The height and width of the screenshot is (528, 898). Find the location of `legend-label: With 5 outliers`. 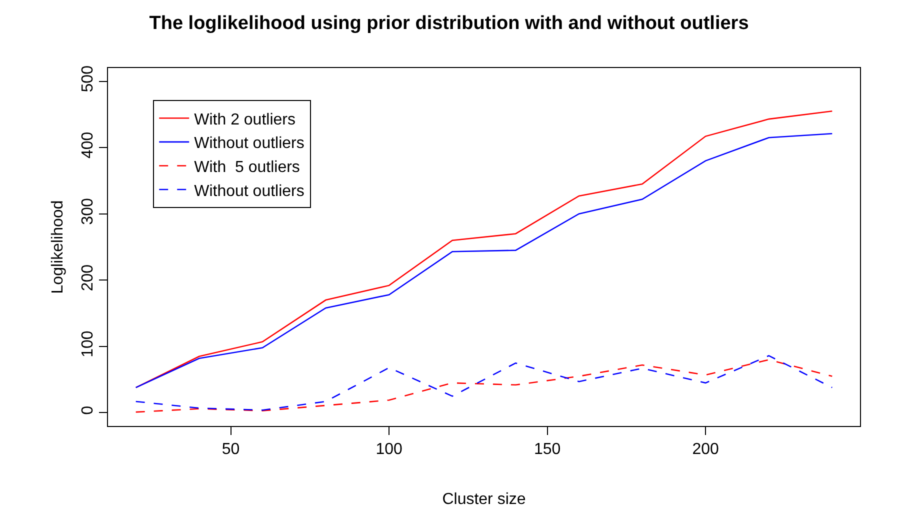

legend-label: With 5 outliers is located at coordinates (247, 167).